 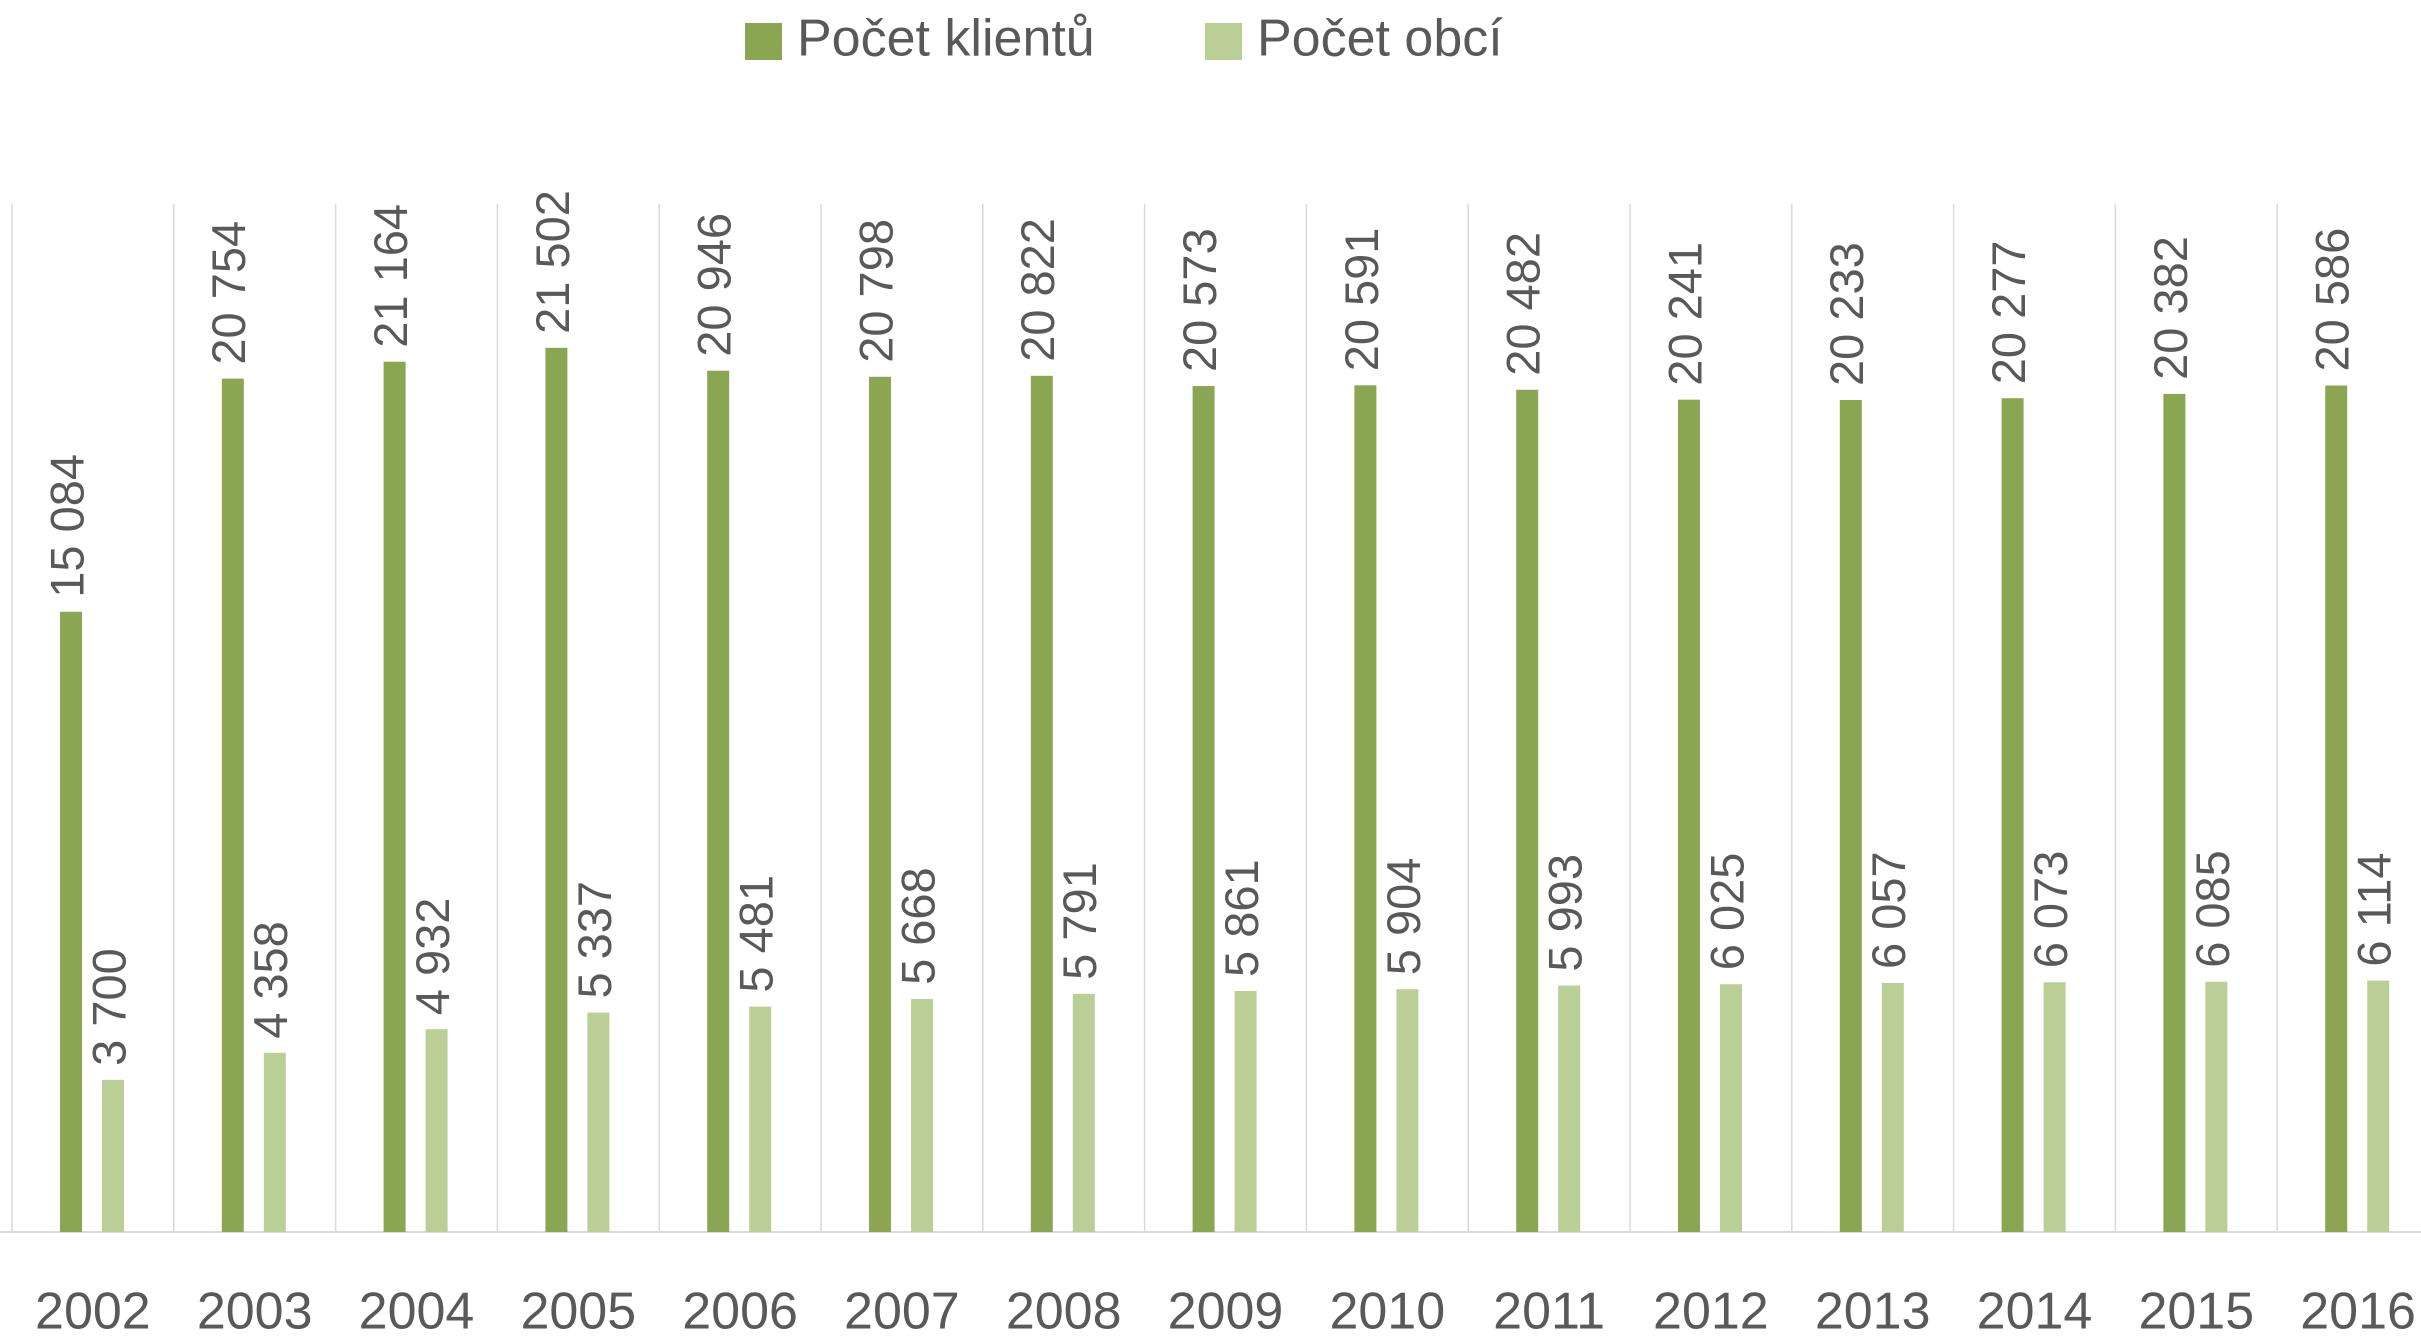 I want to click on x-tick-label: 2014, so click(x=2035, y=1312).